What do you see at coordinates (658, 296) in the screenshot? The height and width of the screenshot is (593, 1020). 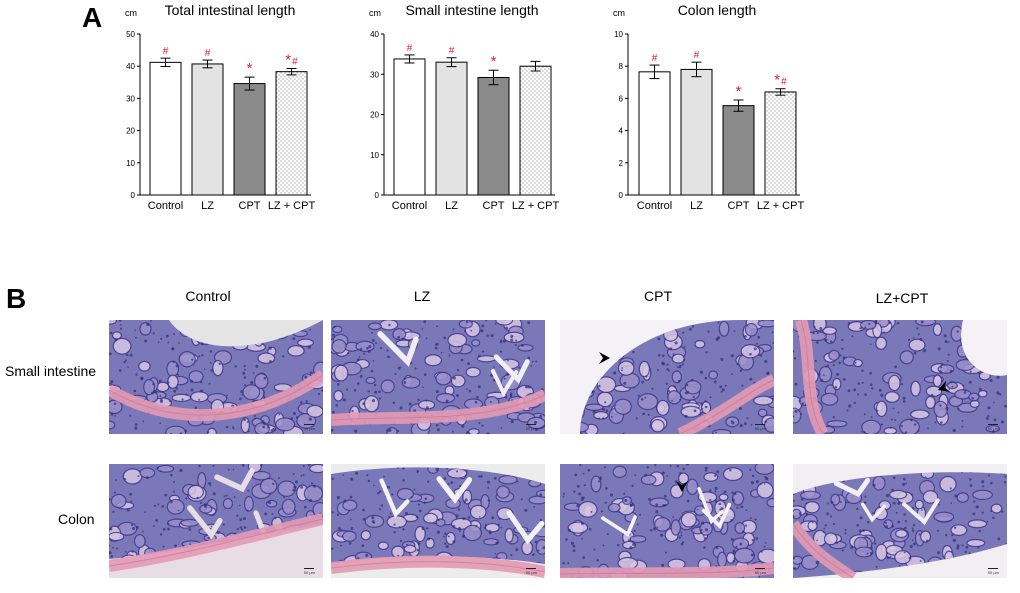 I see `column-header-cpt: CPT` at bounding box center [658, 296].